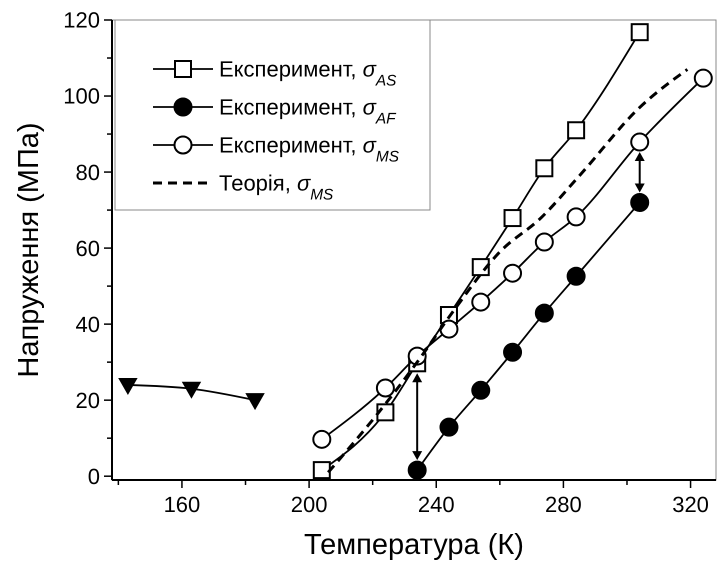 The height and width of the screenshot is (572, 726). Describe the element at coordinates (29, 250) in the screenshot. I see `y-axis-title: Напруження (МПа)` at that location.